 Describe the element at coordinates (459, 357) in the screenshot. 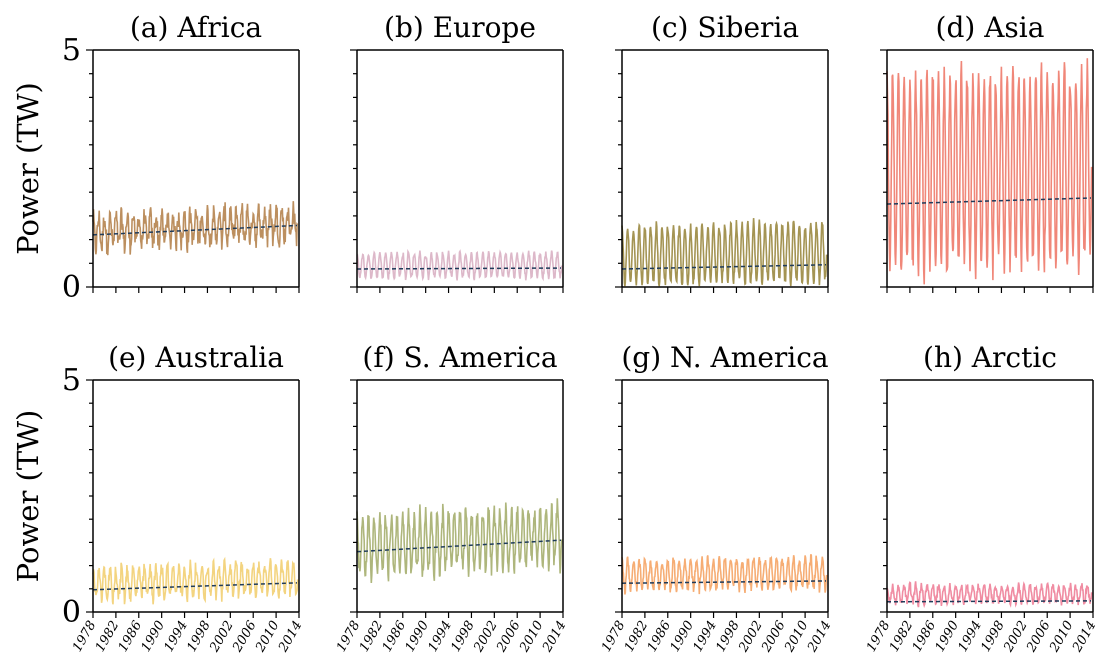

I see `panel-title: (f) S. America` at that location.